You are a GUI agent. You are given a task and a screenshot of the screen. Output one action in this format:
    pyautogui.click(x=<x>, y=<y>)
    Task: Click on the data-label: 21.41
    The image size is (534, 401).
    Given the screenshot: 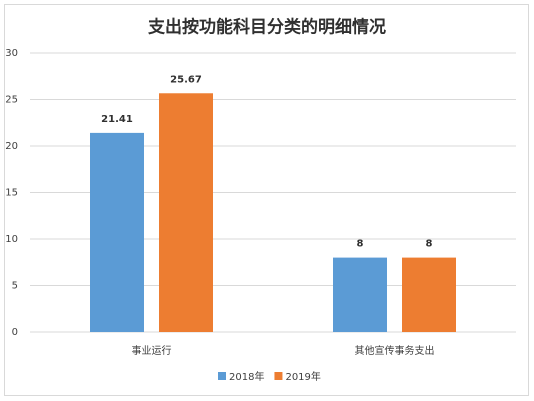 What is the action you would take?
    pyautogui.click(x=117, y=119)
    